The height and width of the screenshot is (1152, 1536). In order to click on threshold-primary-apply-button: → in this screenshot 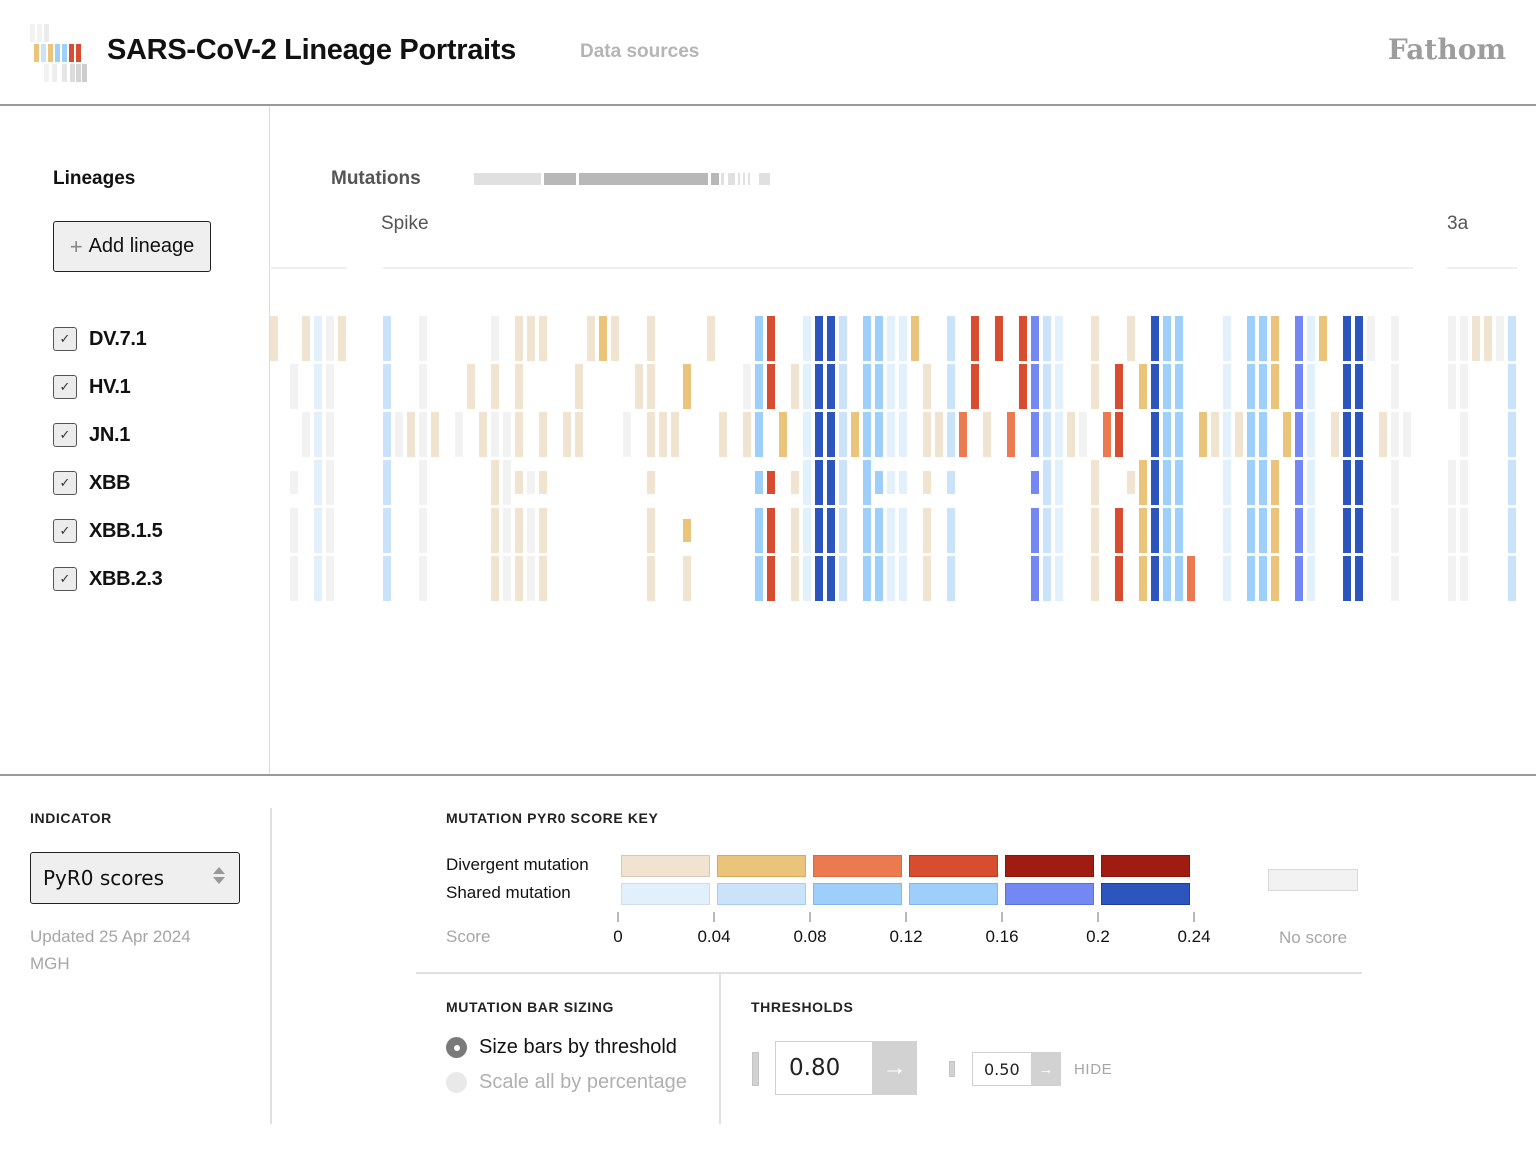, I will do `click(894, 1068)`.